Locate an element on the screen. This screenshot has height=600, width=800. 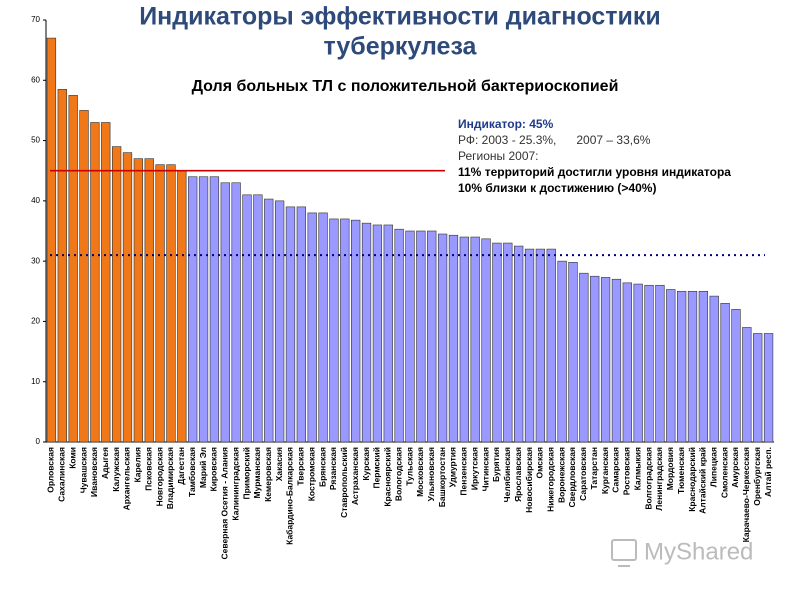
x-tick-label: Ульяновская is located at coordinates (431, 474).